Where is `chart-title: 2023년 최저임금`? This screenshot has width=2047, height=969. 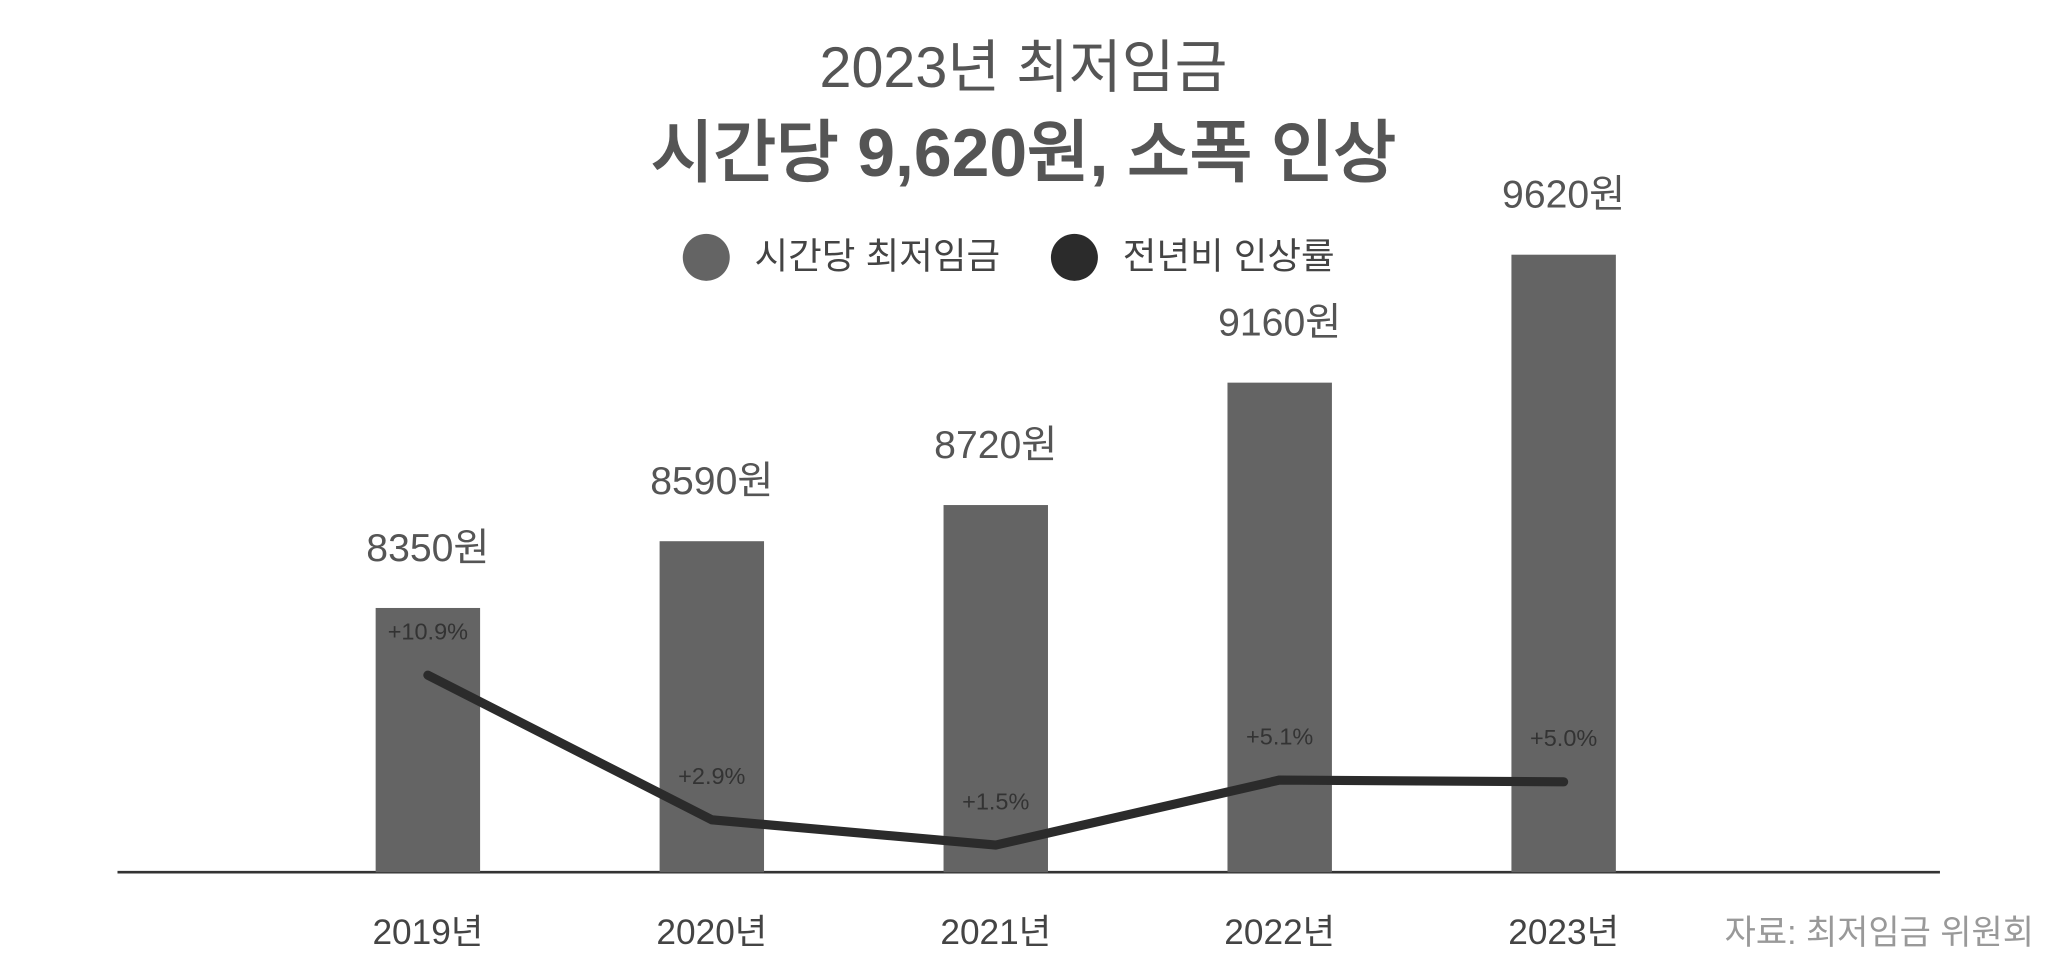
chart-title: 2023년 최저임금 is located at coordinates (1024, 68).